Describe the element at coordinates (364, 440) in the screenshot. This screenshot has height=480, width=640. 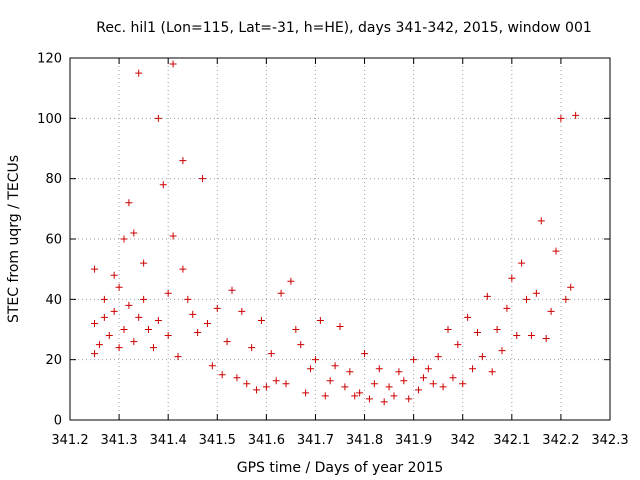
I see `x-tick-label: 341.8` at that location.